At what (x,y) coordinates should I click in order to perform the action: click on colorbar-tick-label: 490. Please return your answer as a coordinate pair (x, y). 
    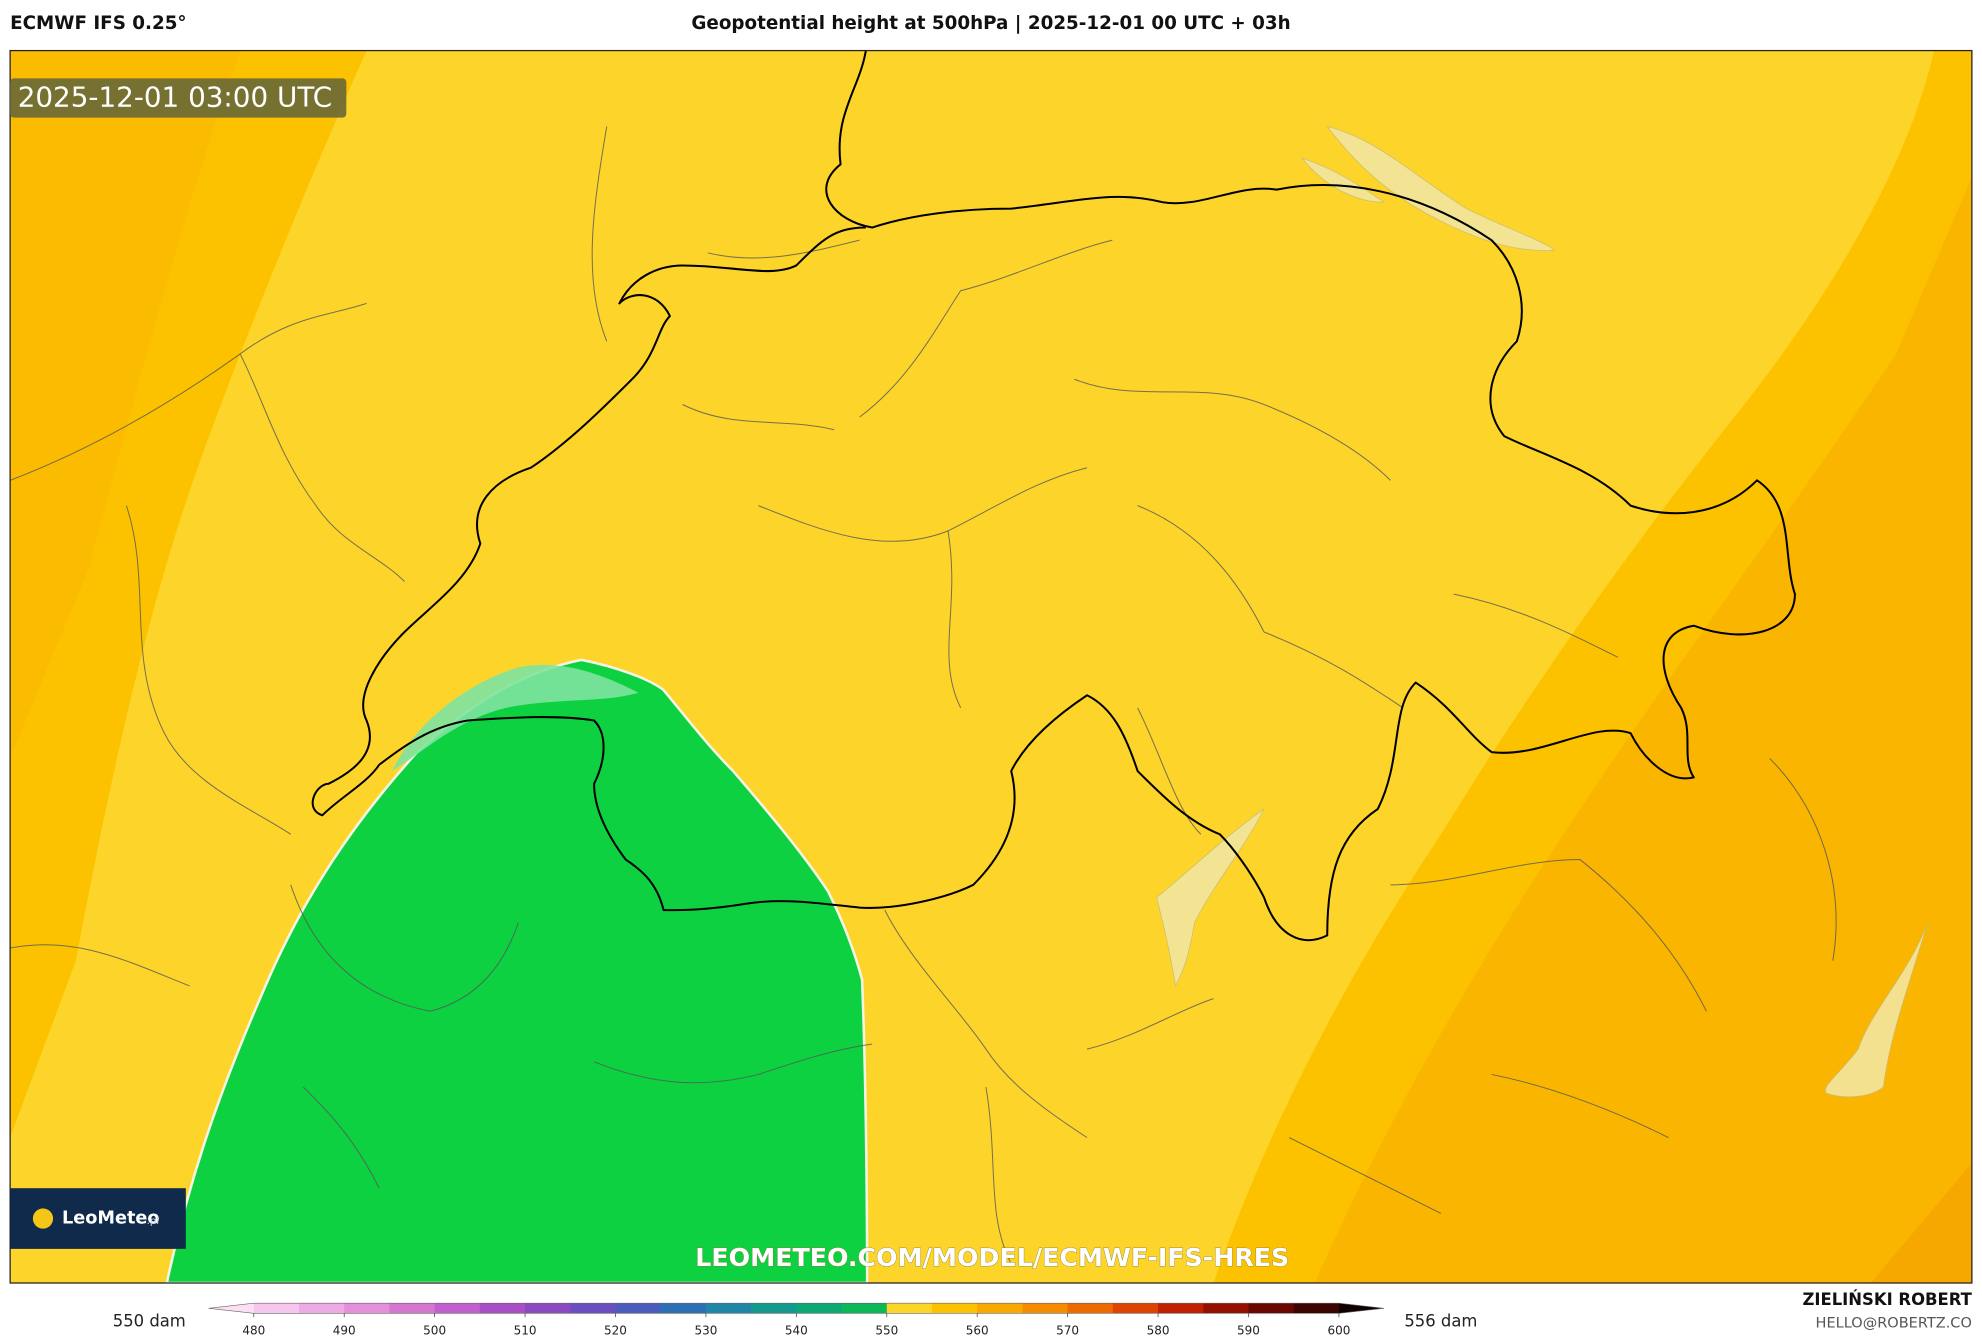
    Looking at the image, I should click on (344, 1331).